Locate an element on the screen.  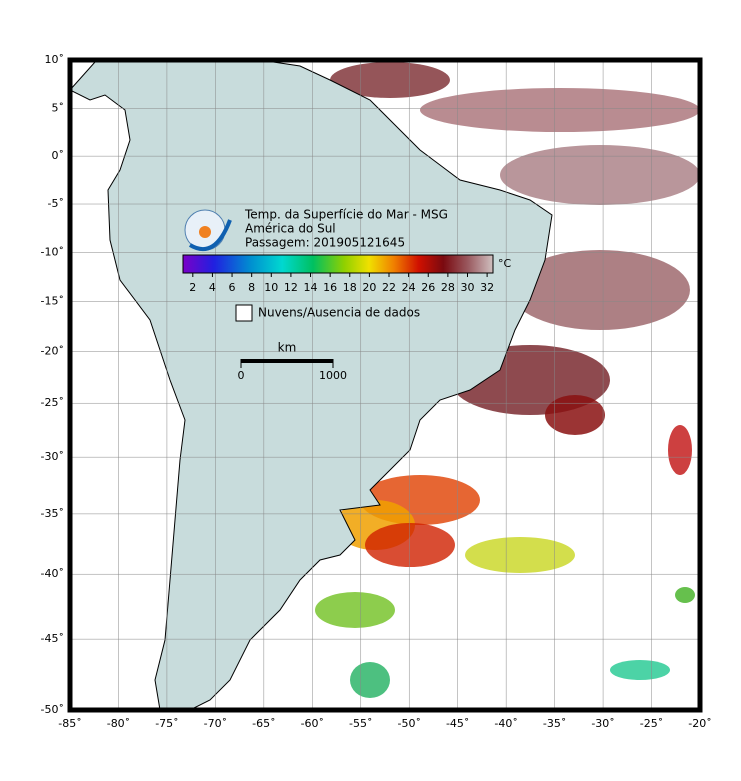
colorbar-tick-label: 20 is located at coordinates (369, 287).